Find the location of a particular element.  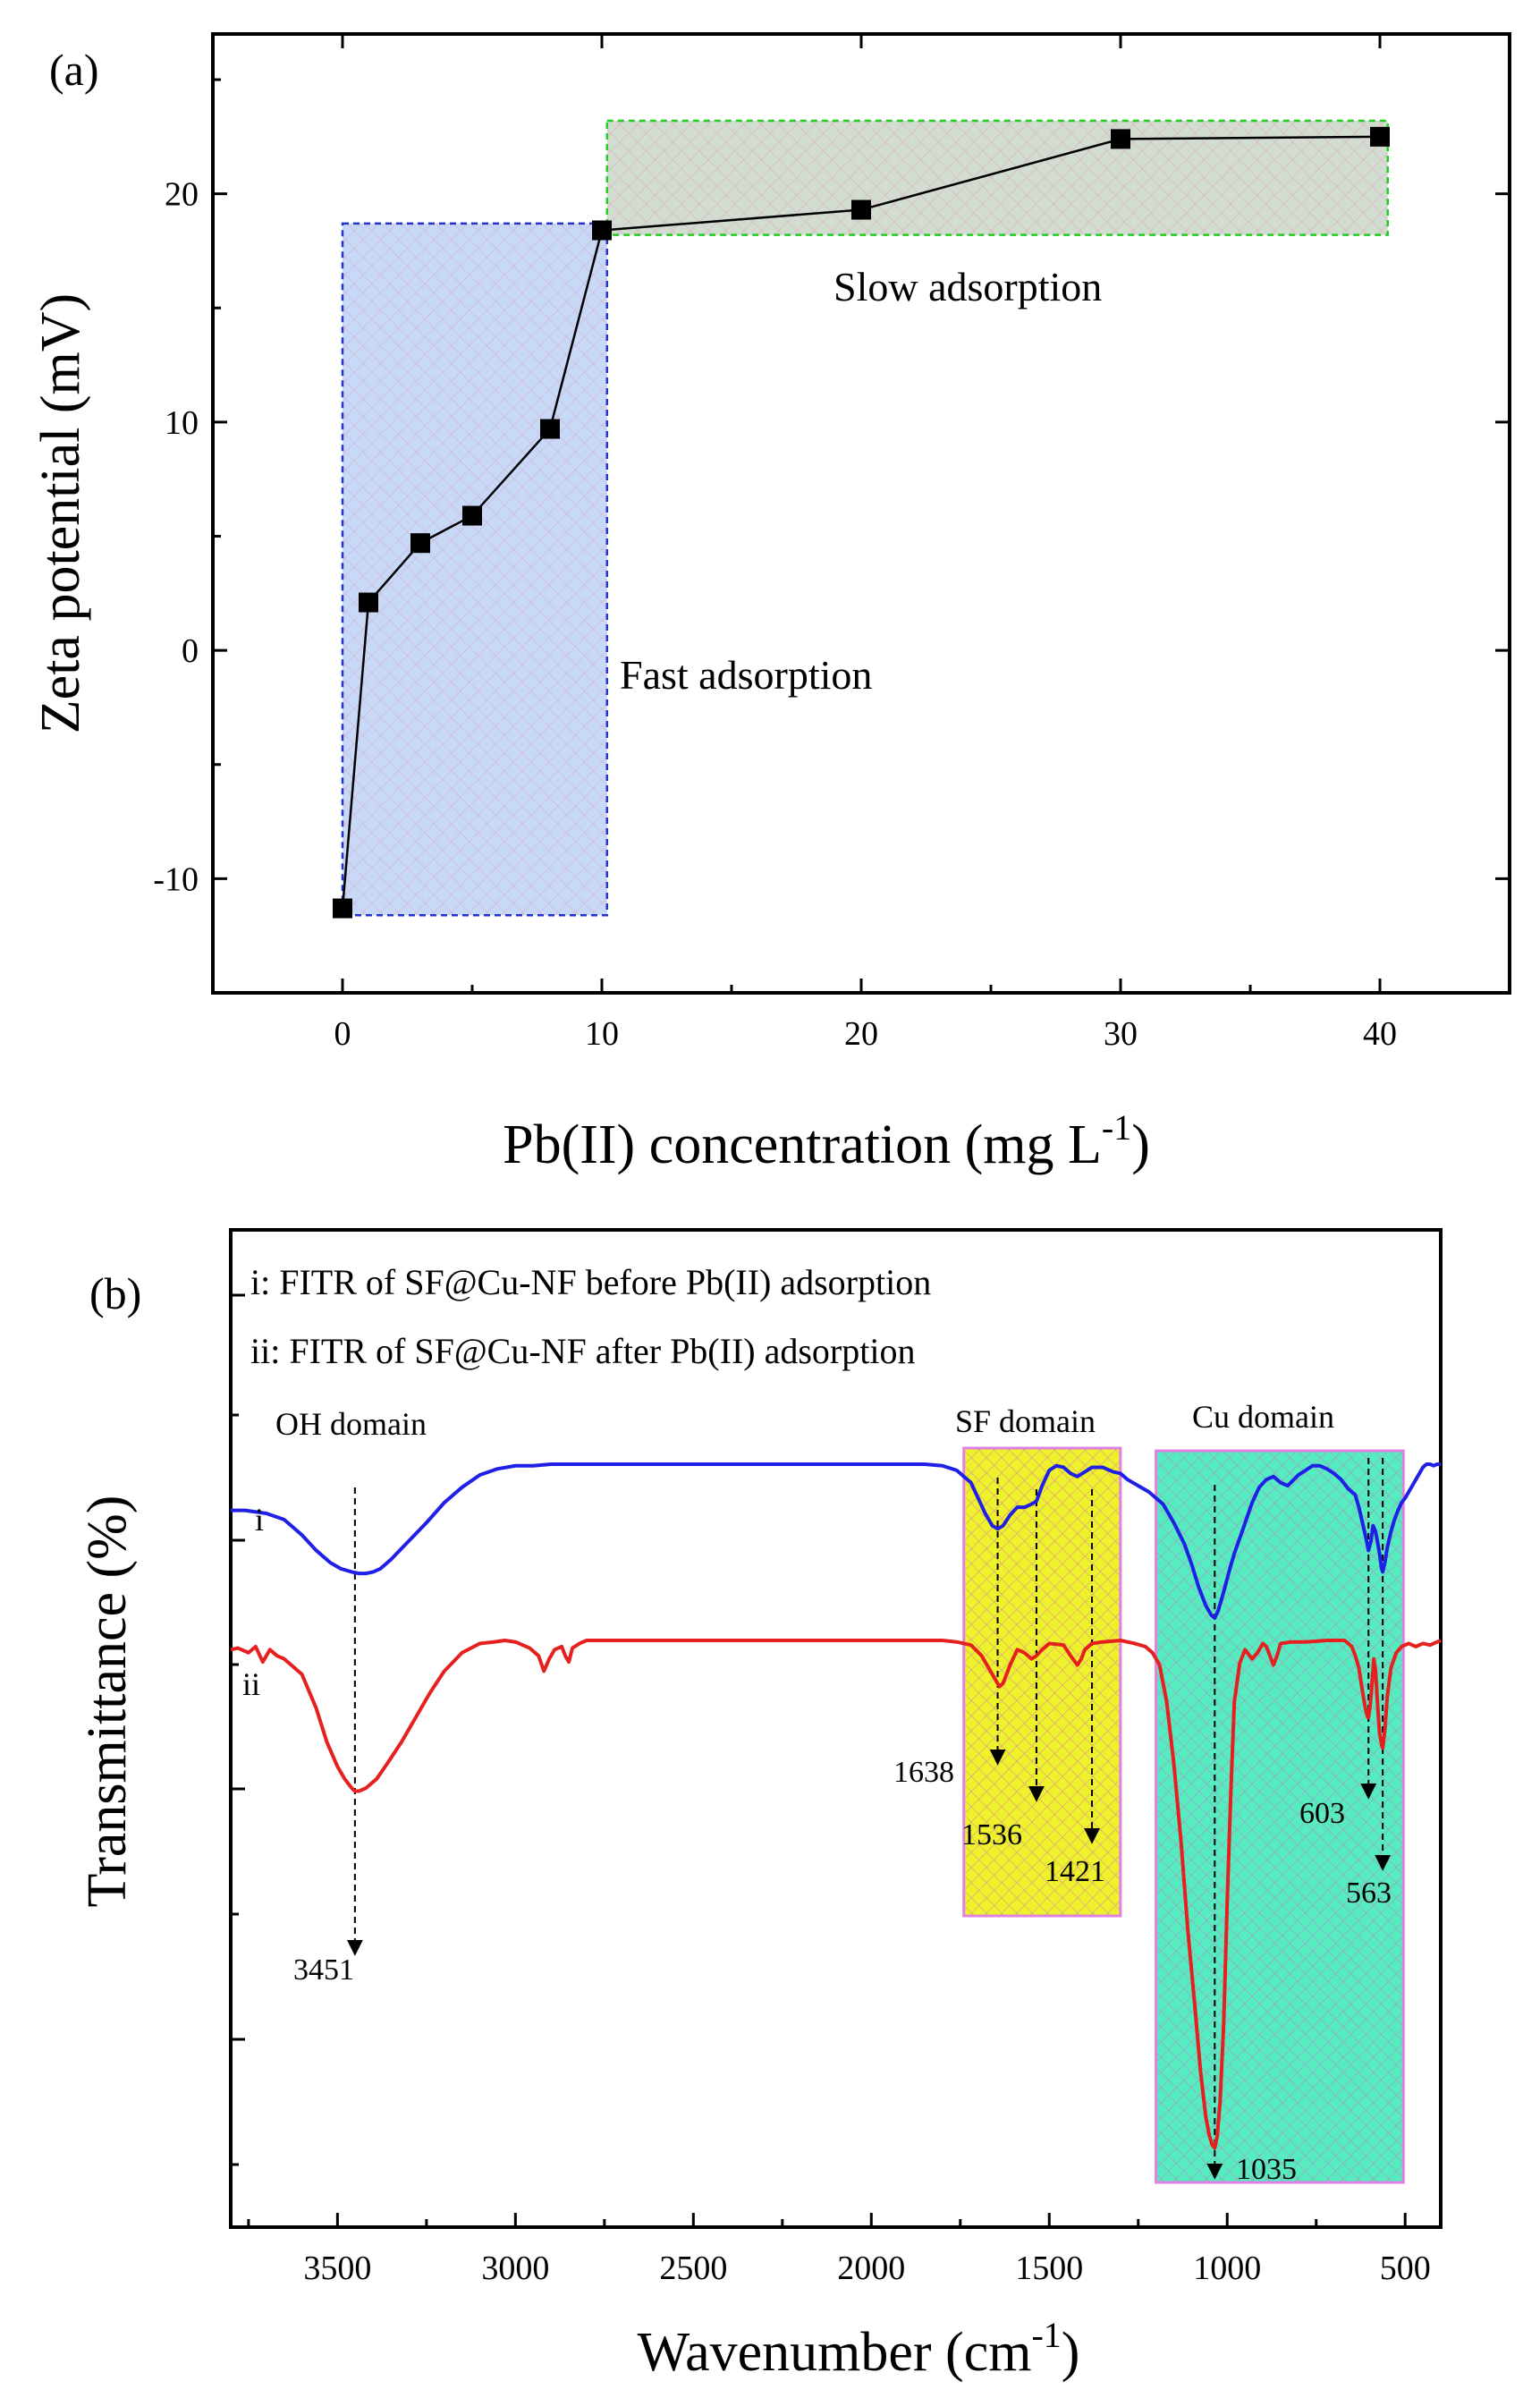

panel-a-x-axis-title-end: ) is located at coordinates (1140, 1144).